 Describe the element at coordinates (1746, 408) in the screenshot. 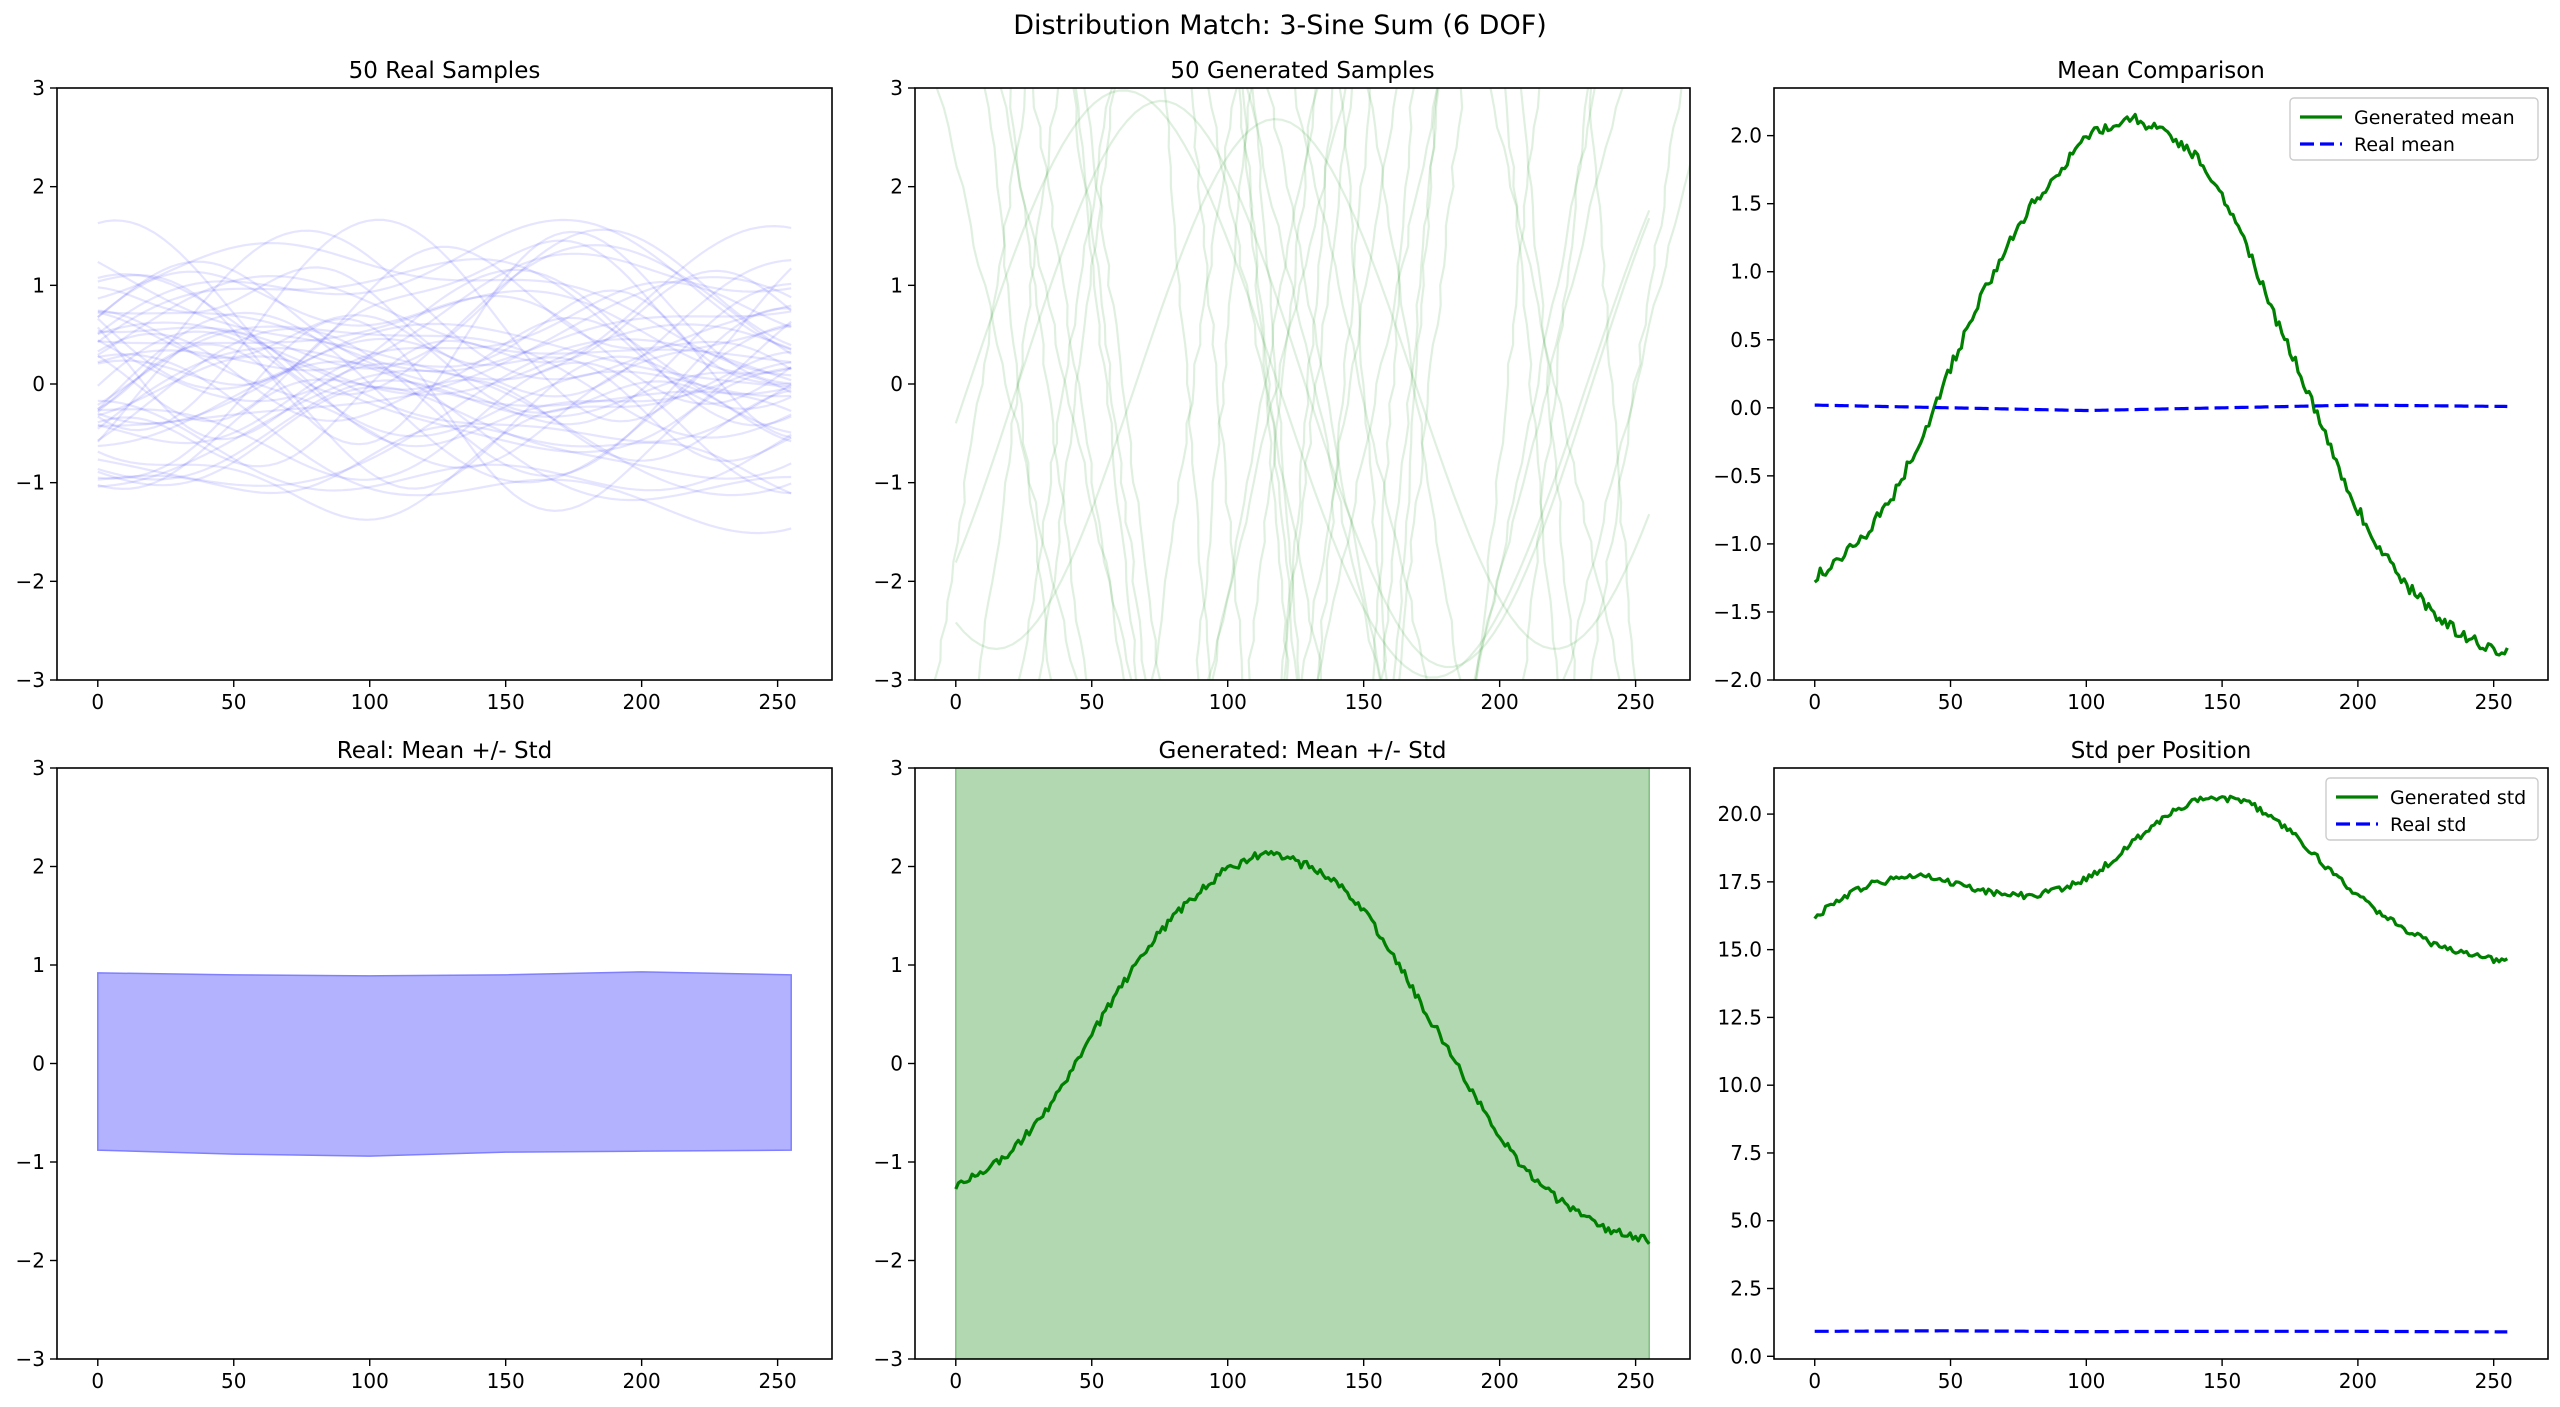

I see `y-tick-label: 0.0` at that location.